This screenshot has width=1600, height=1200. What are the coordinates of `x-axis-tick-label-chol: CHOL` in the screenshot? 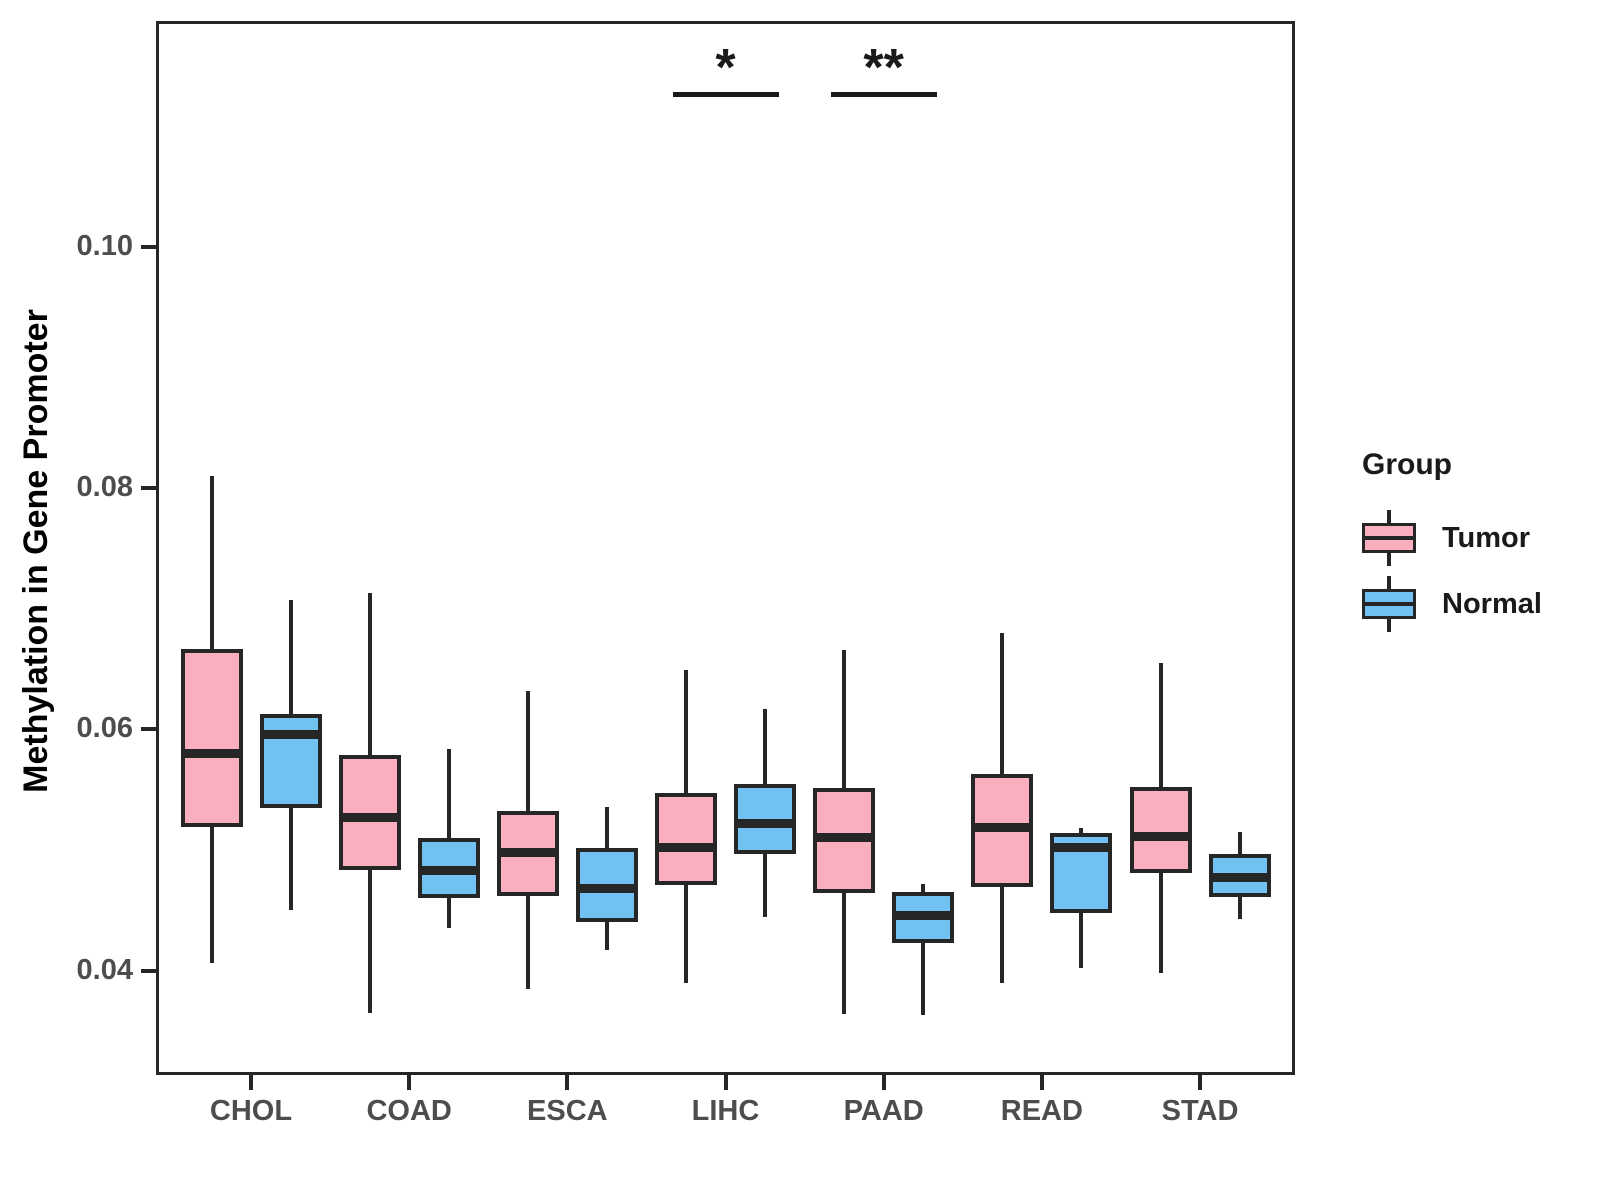 It's located at (251, 1111).